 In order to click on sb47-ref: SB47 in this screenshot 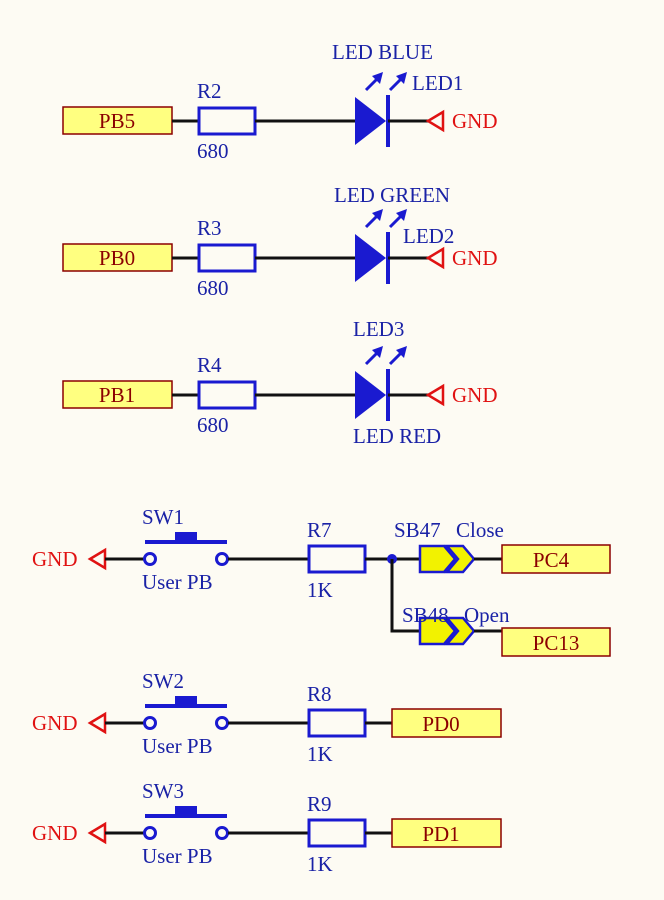, I will do `click(417, 530)`.